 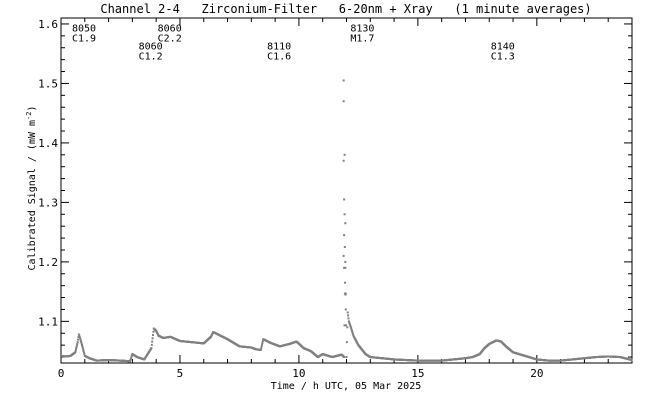 I want to click on y-tick-label: 1.3, so click(x=48, y=202).